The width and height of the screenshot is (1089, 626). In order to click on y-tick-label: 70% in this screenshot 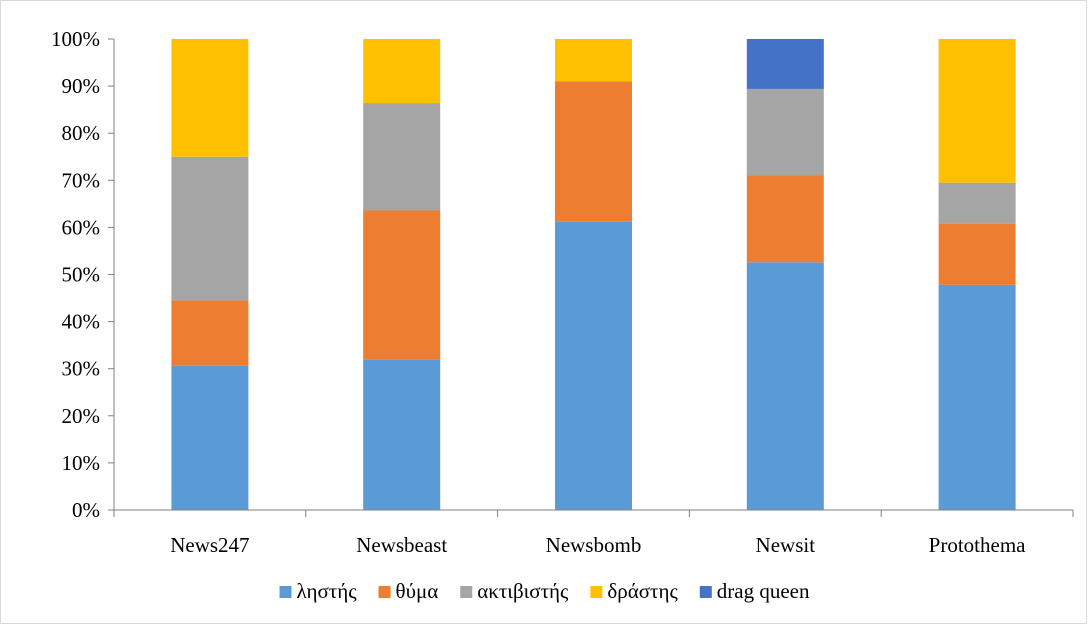, I will do `click(81, 180)`.